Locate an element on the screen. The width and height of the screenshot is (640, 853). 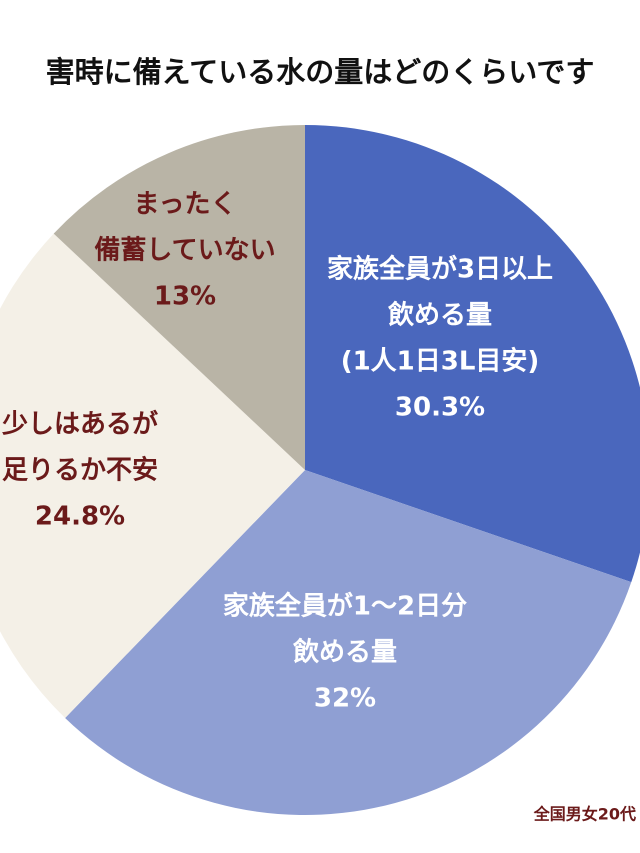
slice-label: 家族全員が1〜2日分 is located at coordinates (345, 606).